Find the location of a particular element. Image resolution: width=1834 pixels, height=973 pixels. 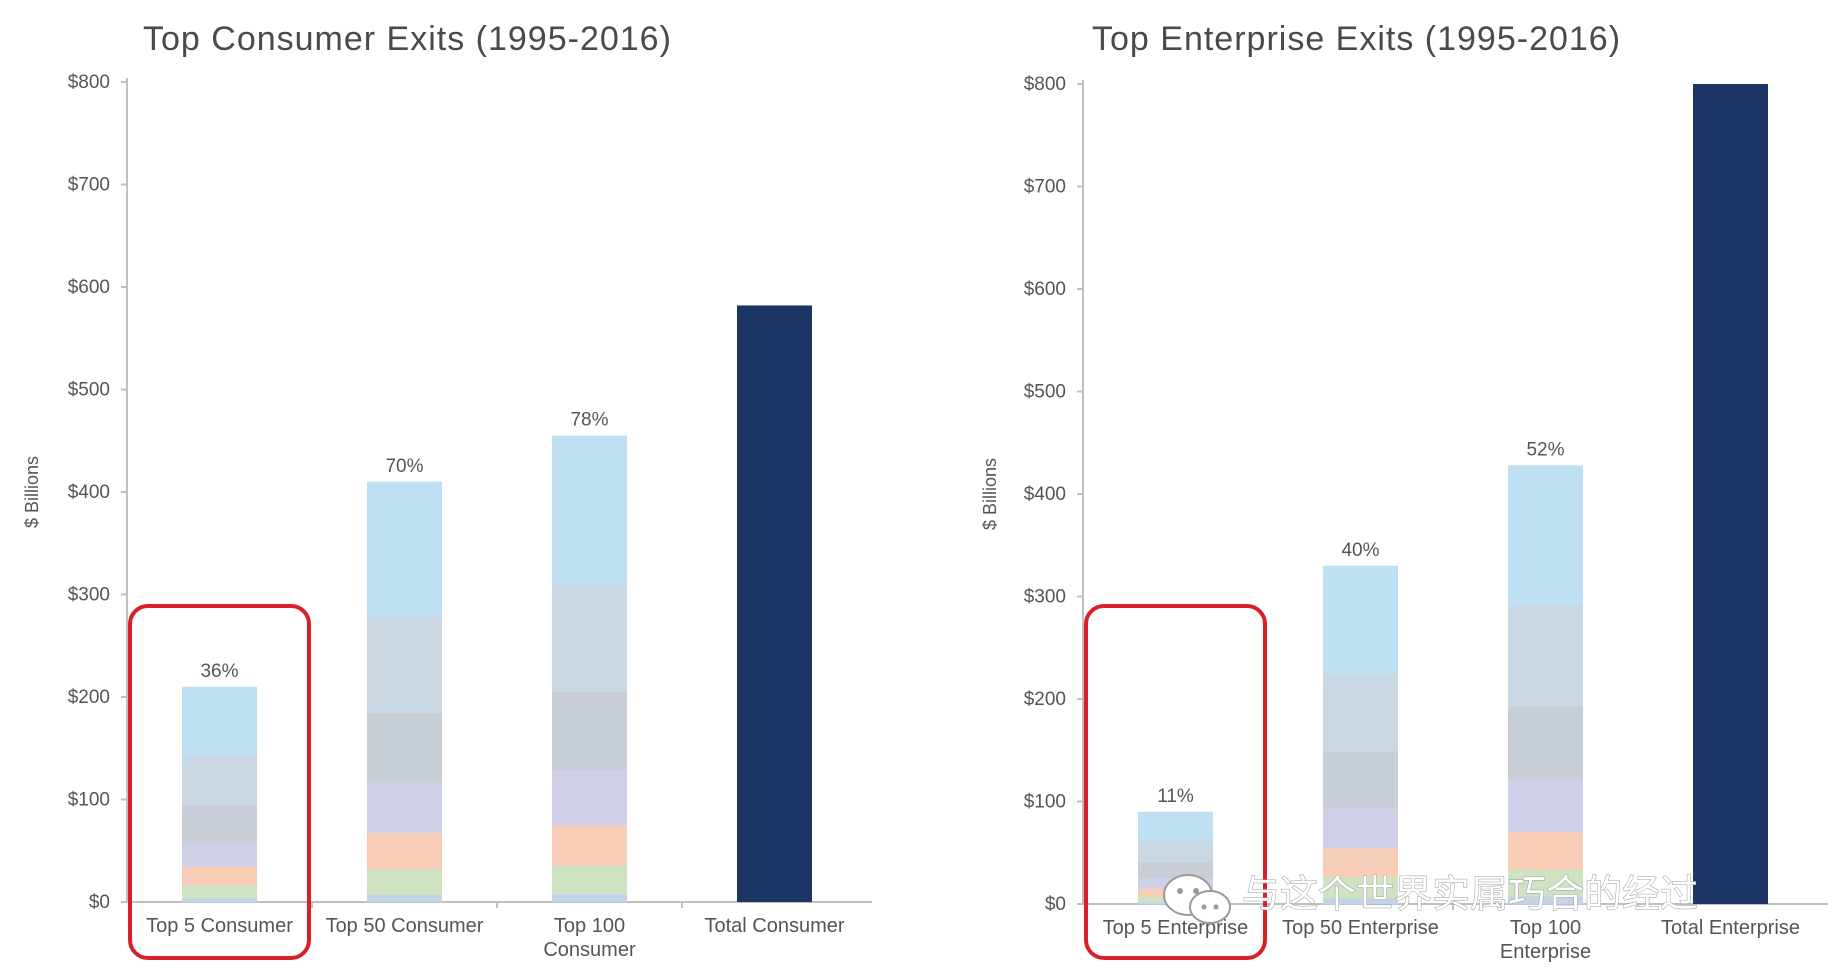

bar-percent-label: 52% is located at coordinates (1545, 449).